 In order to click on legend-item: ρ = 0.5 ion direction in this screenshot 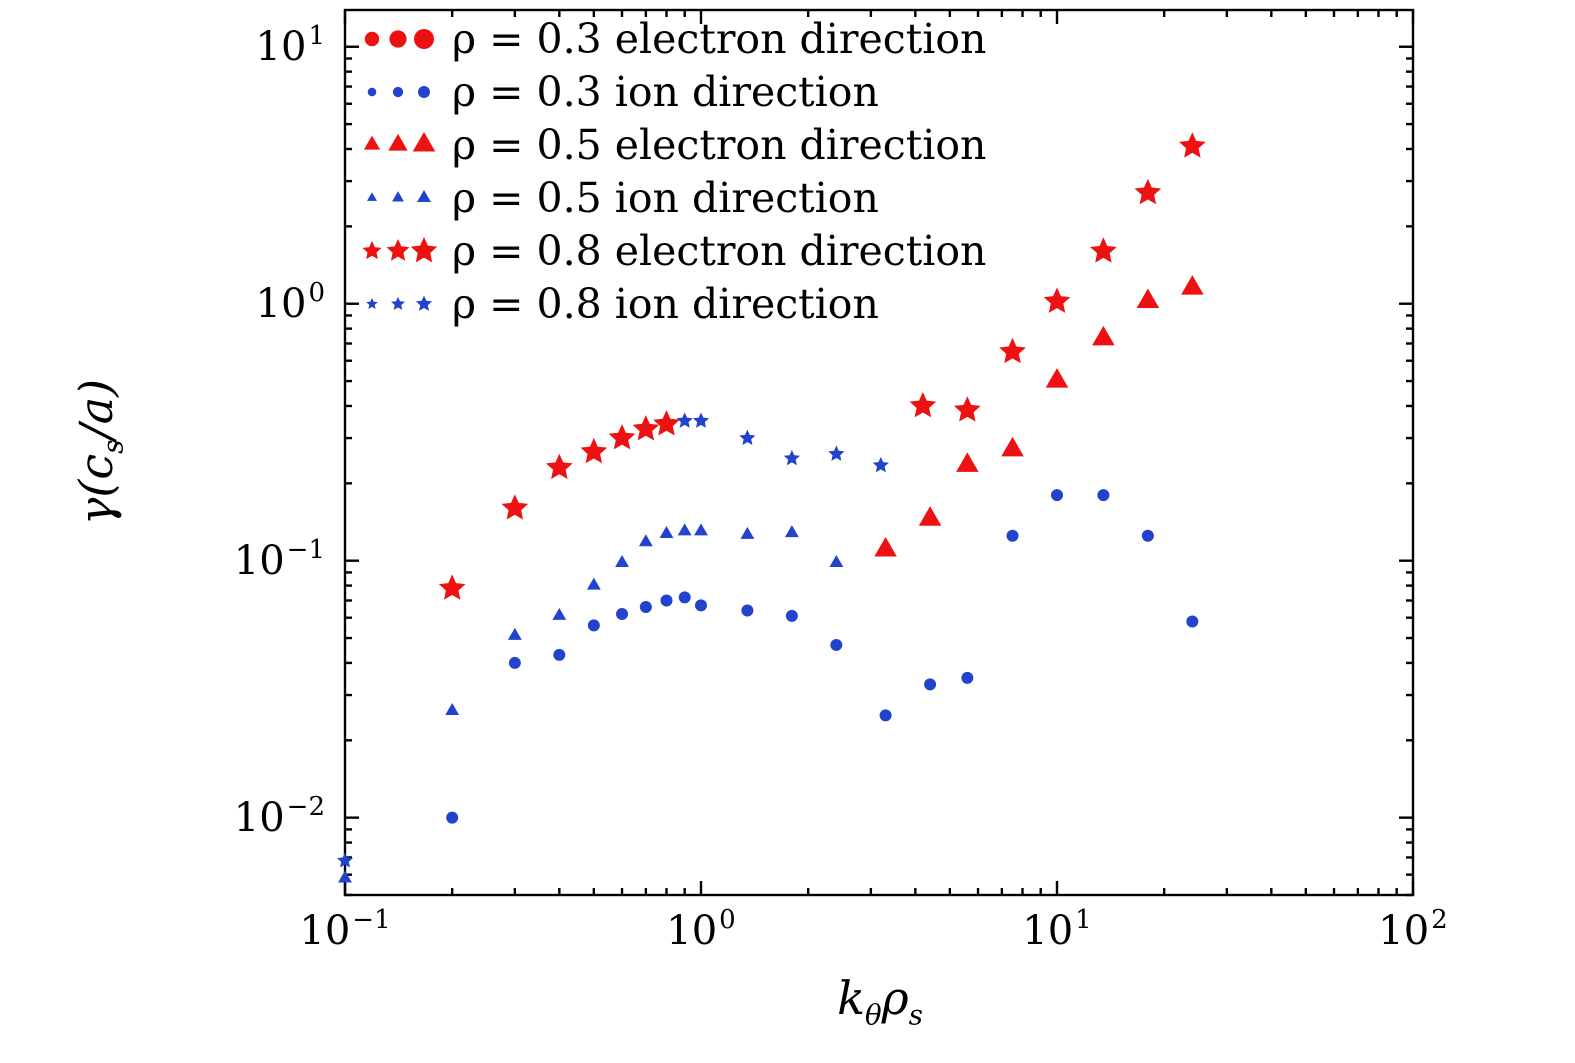, I will do `click(672, 198)`.